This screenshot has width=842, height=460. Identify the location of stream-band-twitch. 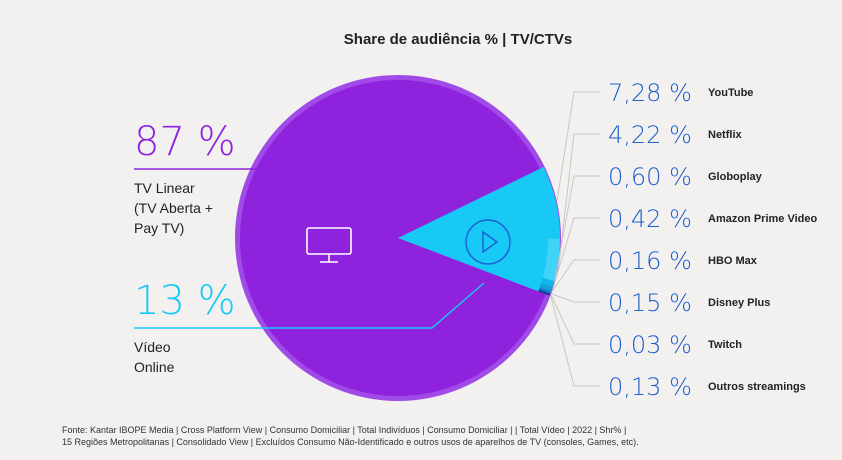
(544, 292).